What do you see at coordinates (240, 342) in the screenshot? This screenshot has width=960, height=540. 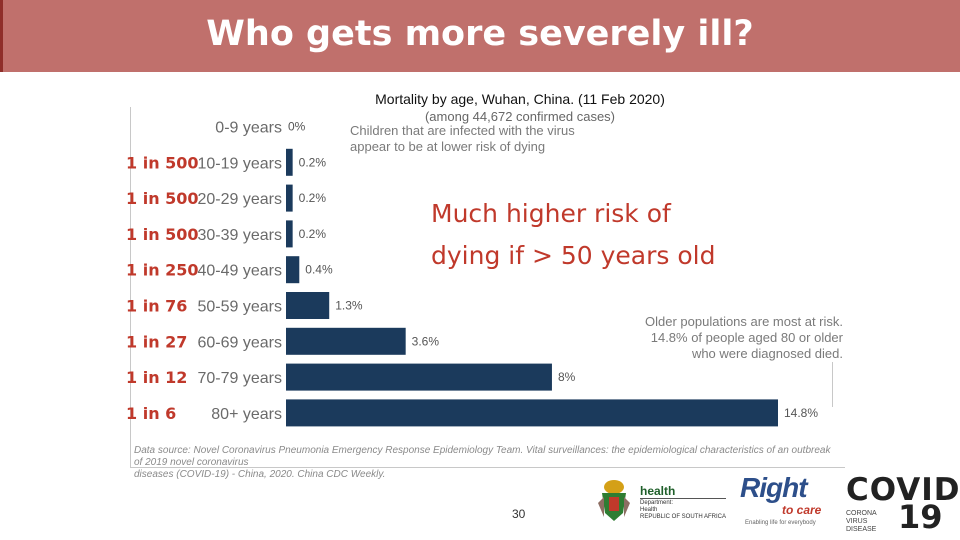 I see `age-label-6: 60-69 years` at bounding box center [240, 342].